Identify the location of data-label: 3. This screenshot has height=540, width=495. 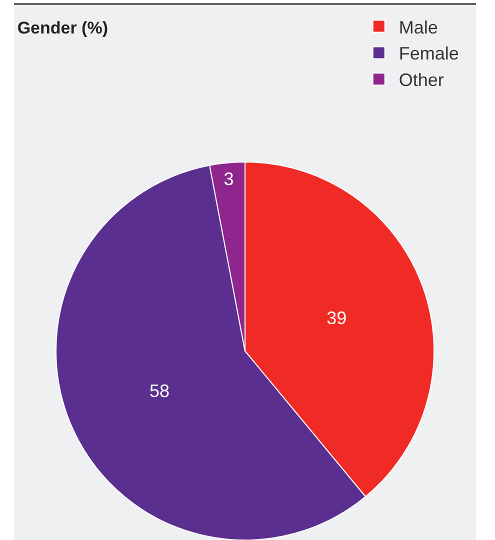
(229, 179).